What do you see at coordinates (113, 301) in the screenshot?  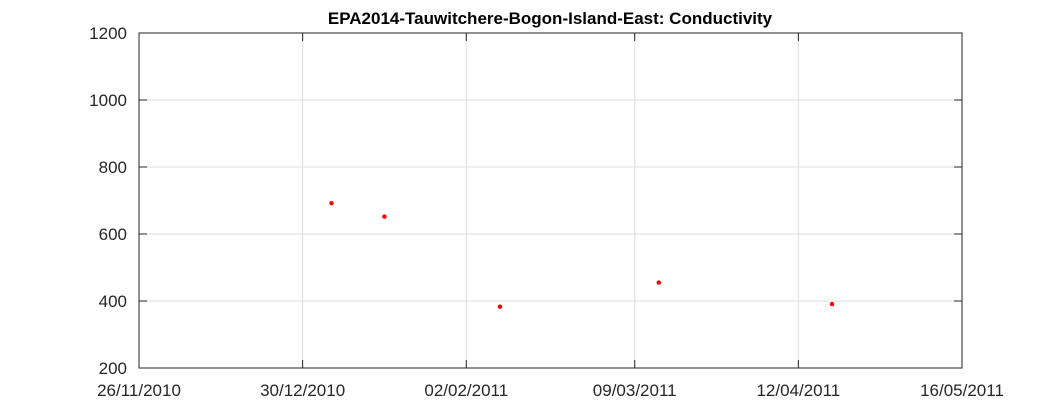 I see `y-tick-label: 400` at bounding box center [113, 301].